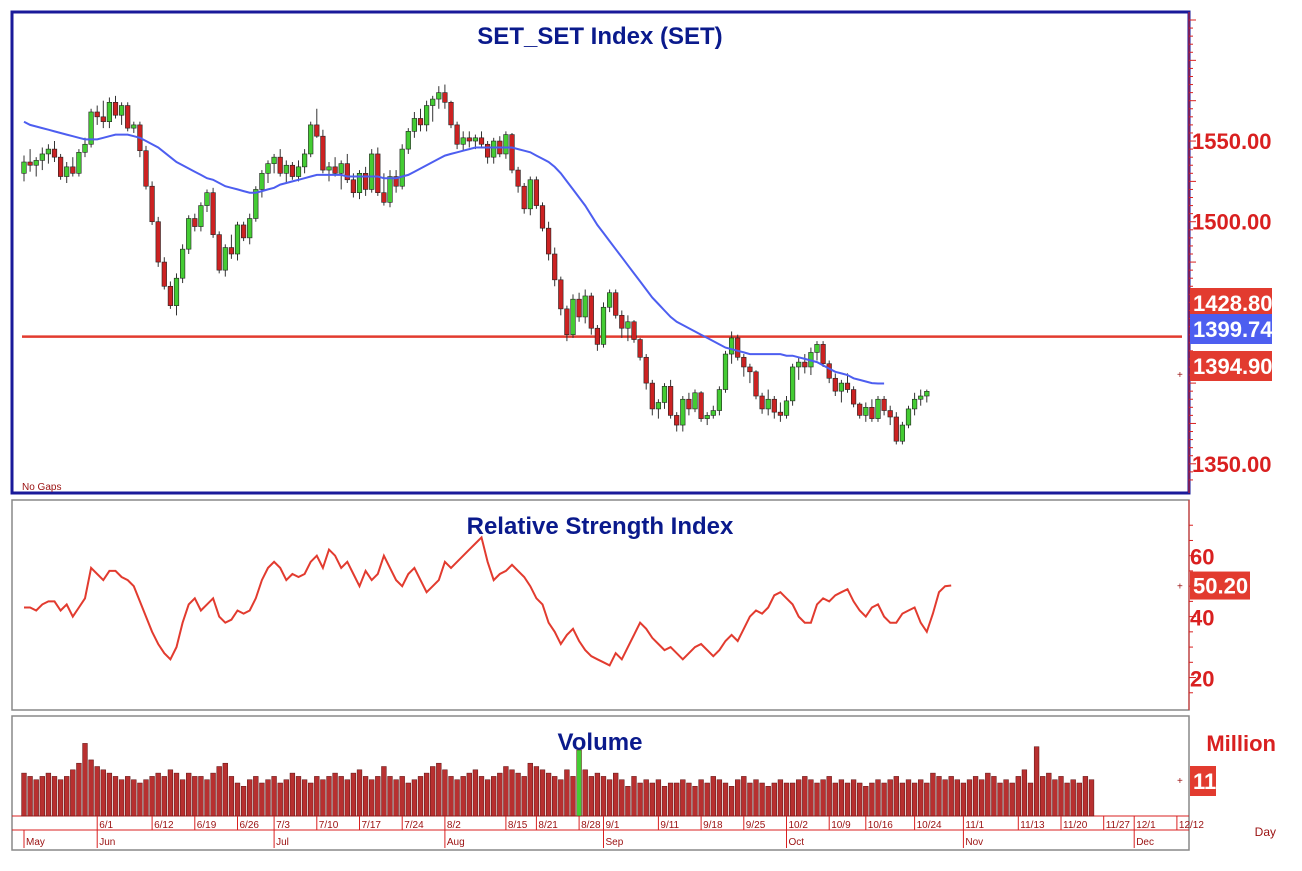 The height and width of the screenshot is (871, 1302). What do you see at coordinates (1232, 141) in the screenshot?
I see `price-tick-label: 1550.00` at bounding box center [1232, 141].